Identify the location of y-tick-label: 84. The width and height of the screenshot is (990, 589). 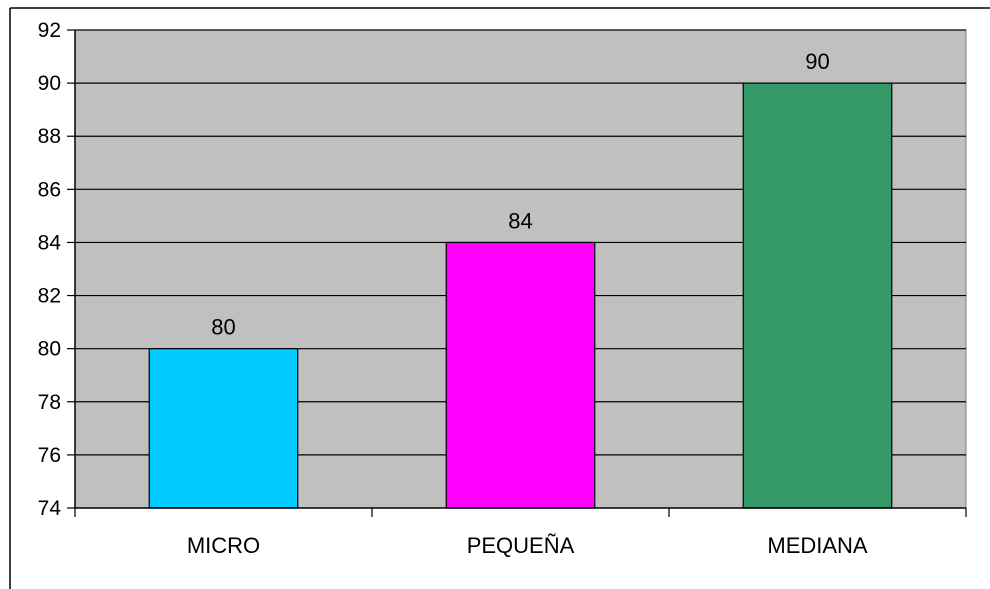
(50, 242).